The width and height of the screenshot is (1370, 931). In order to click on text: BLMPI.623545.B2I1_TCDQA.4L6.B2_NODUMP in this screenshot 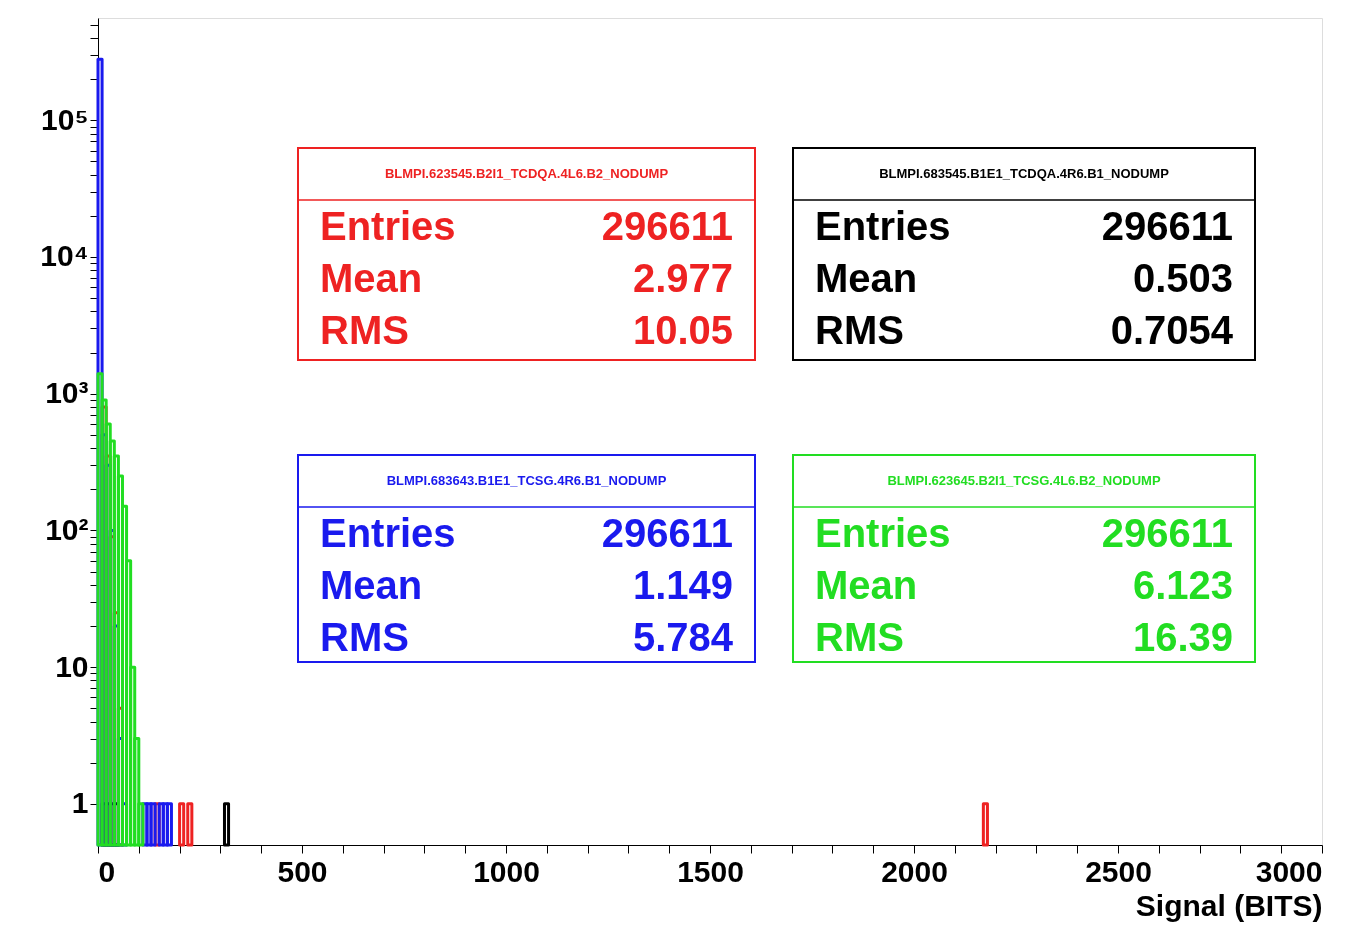, I will do `click(526, 173)`.